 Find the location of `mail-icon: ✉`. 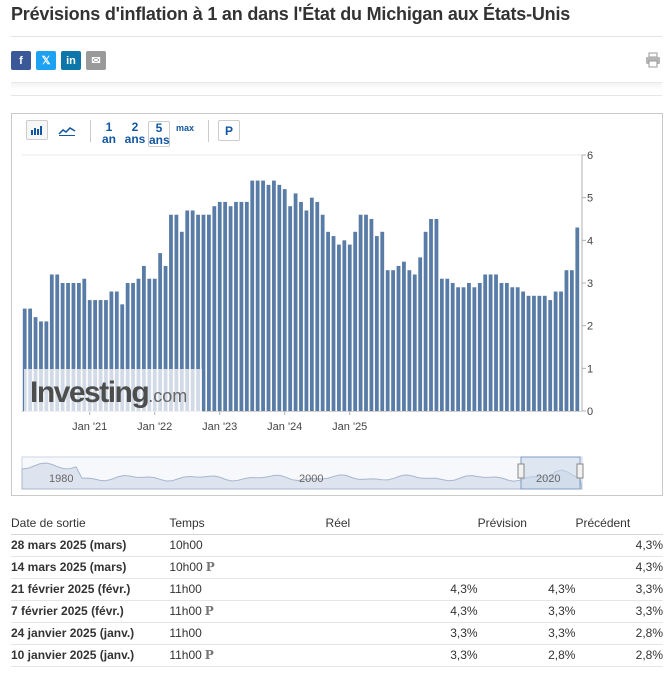

mail-icon: ✉ is located at coordinates (96, 60).